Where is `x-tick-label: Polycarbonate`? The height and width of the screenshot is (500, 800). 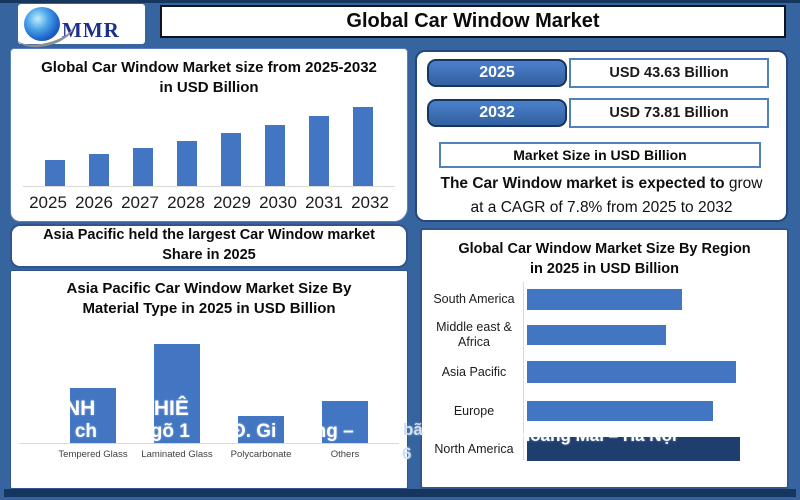
x-tick-label: Polycarbonate is located at coordinates (261, 454).